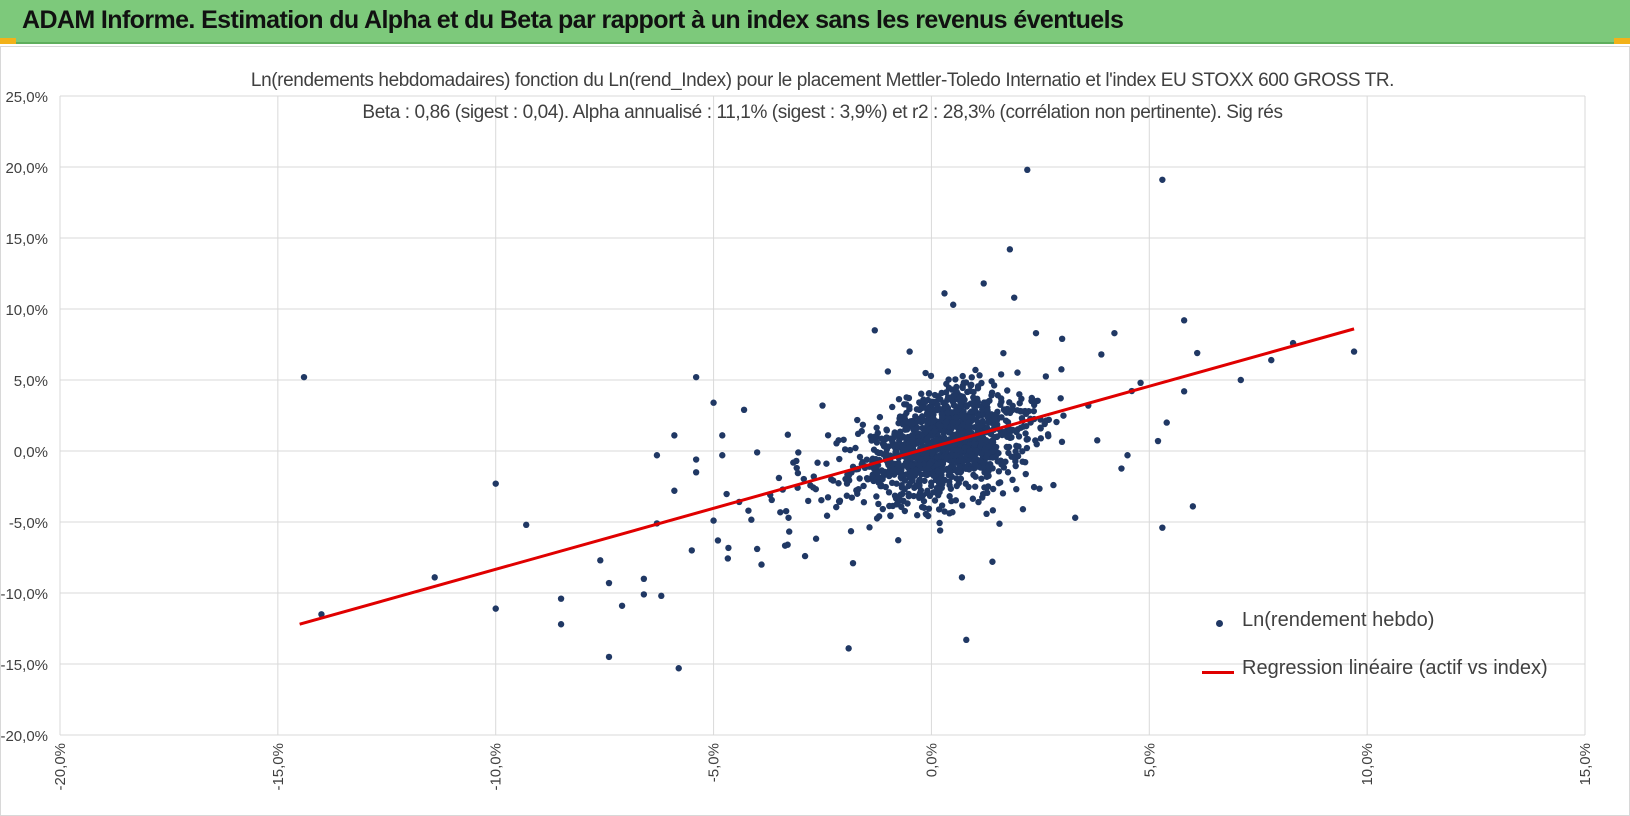 This screenshot has height=816, width=1630. I want to click on x-tick-label: -20,0%, so click(60, 767).